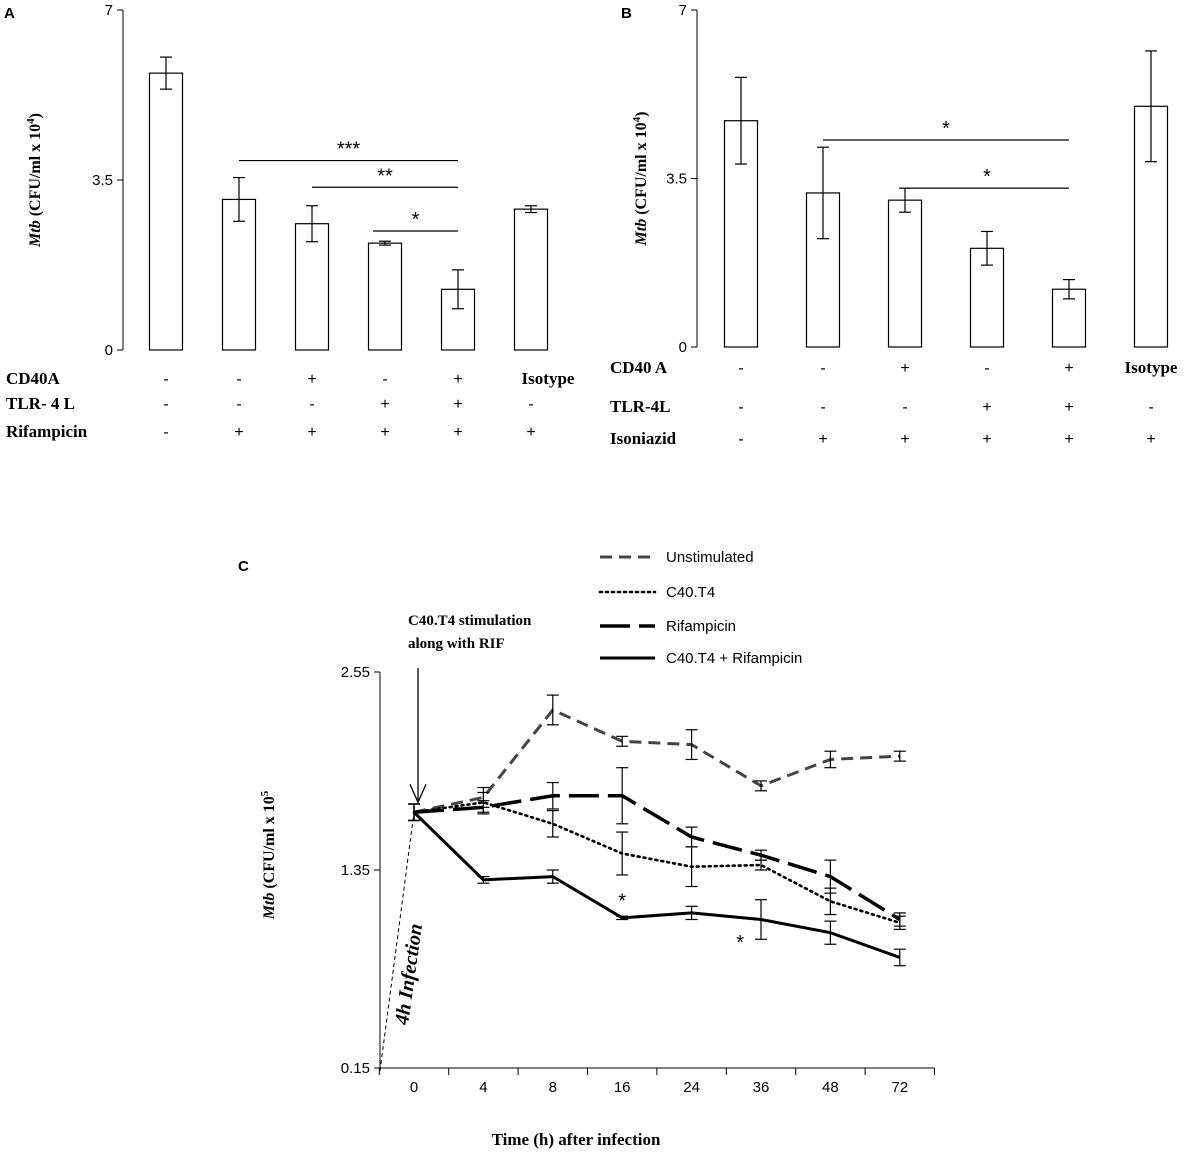  Describe the element at coordinates (734, 658) in the screenshot. I see `legend-label: C40.T4 + Rifampicin` at that location.